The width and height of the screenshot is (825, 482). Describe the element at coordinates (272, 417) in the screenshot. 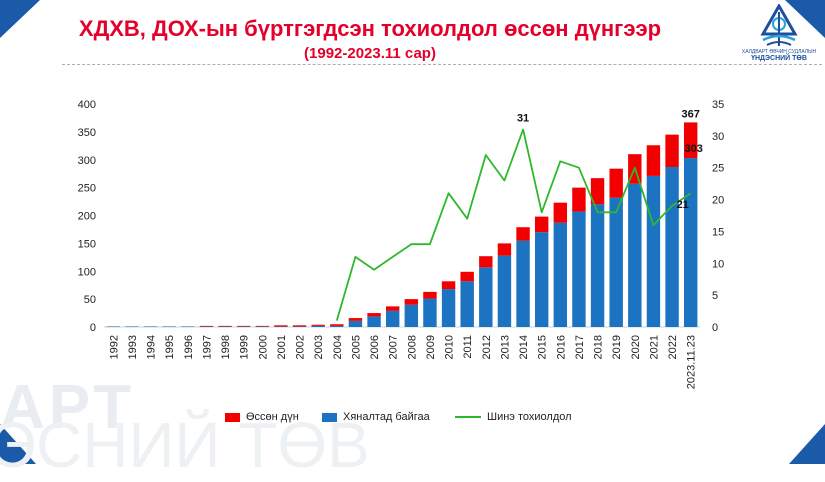

I see `legend-label-cumulative: Өссөн дүн` at that location.